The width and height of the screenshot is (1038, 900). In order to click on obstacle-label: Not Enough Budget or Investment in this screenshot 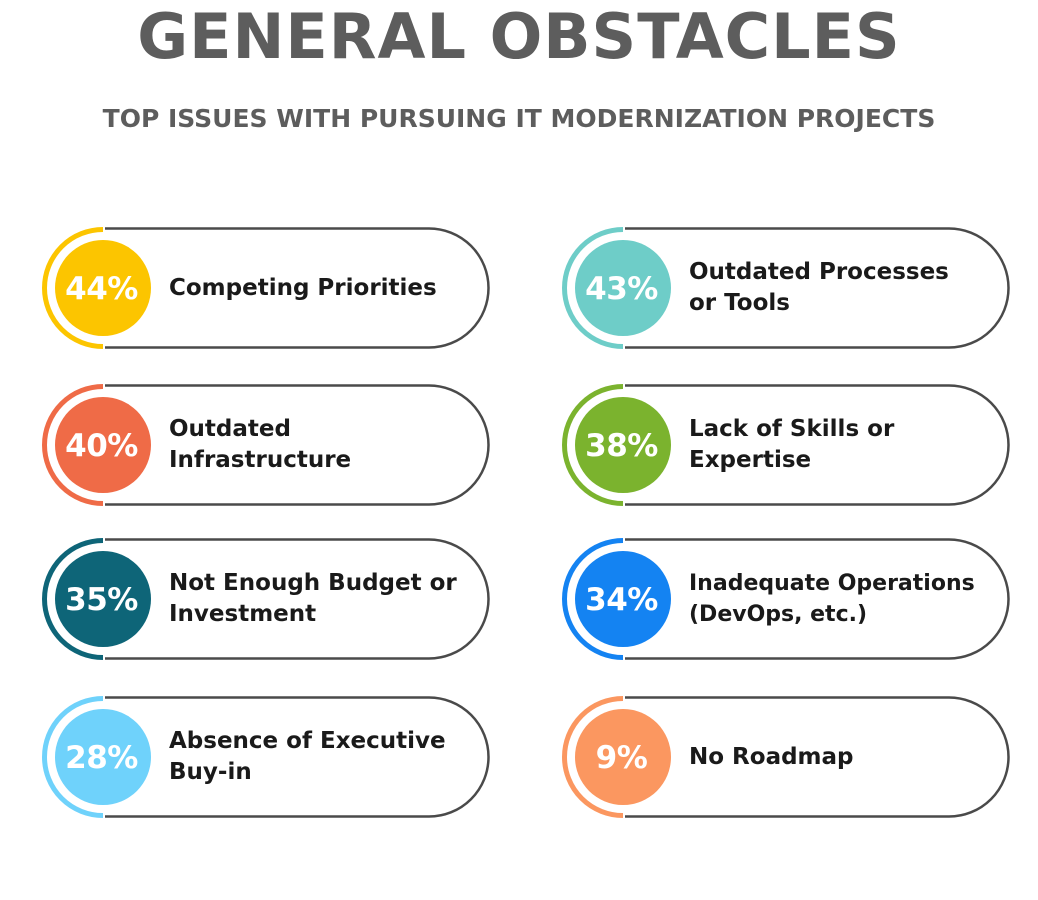, I will do `click(313, 598)`.